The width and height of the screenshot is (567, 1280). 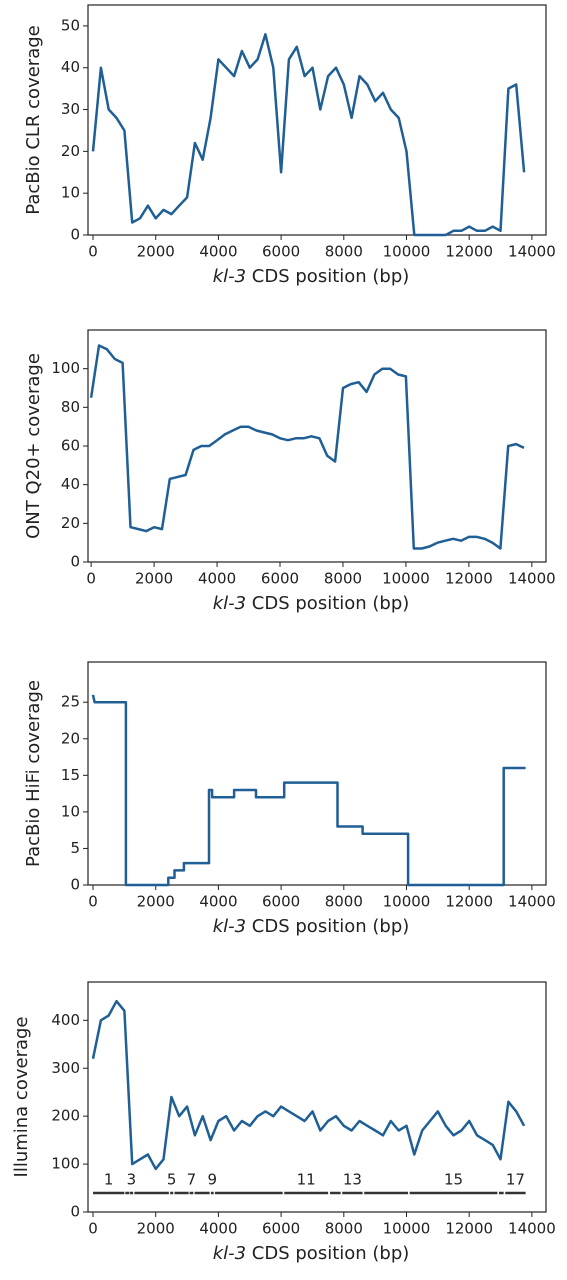 What do you see at coordinates (65, 1116) in the screenshot?
I see `y-tick-label: 200` at bounding box center [65, 1116].